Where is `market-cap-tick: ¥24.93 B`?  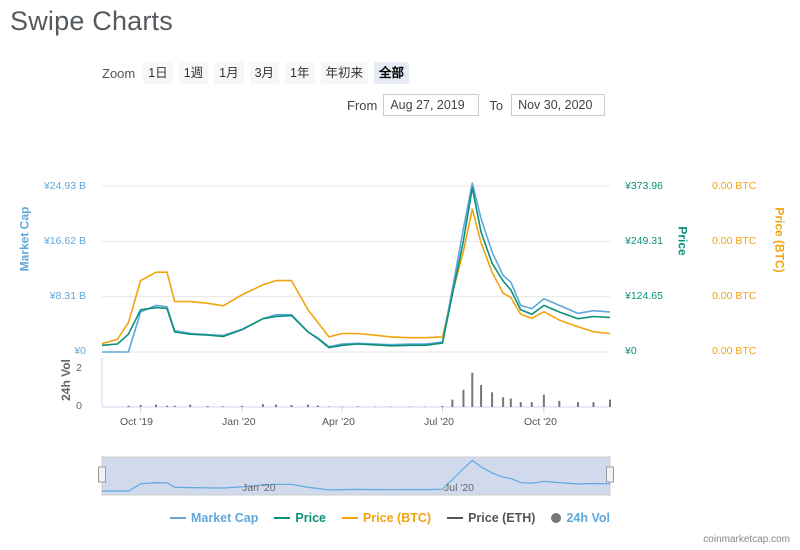
market-cap-tick: ¥24.93 B is located at coordinates (64, 186).